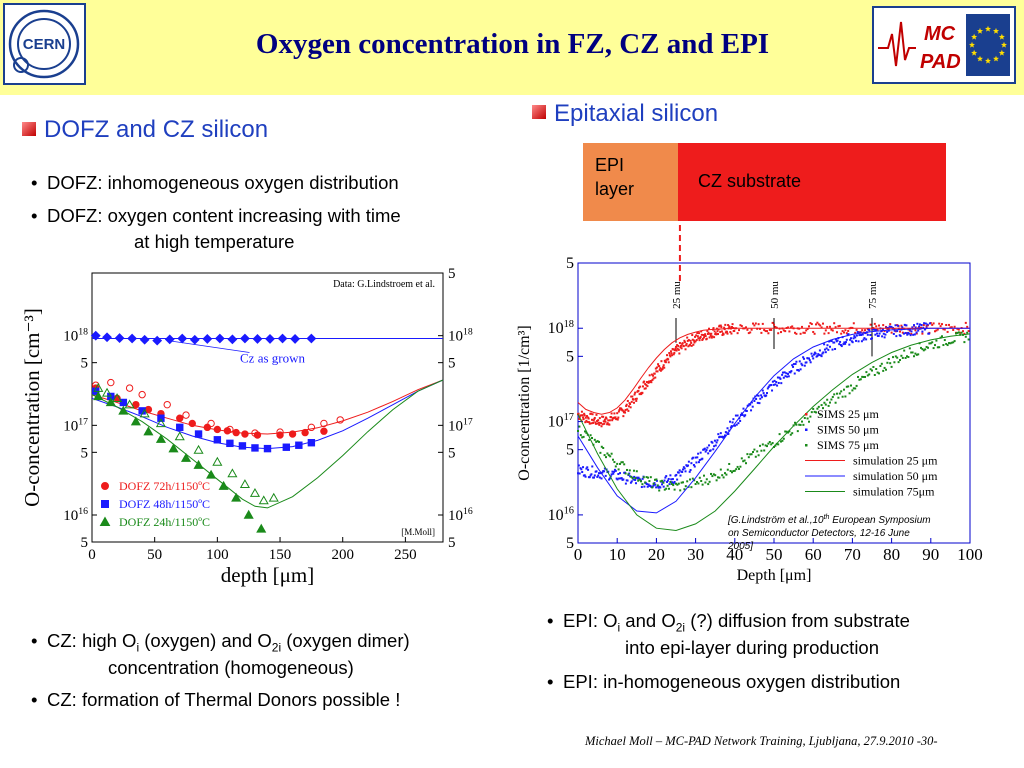 The width and height of the screenshot is (1024, 768). I want to click on x-tick-label: 60, so click(813, 554).